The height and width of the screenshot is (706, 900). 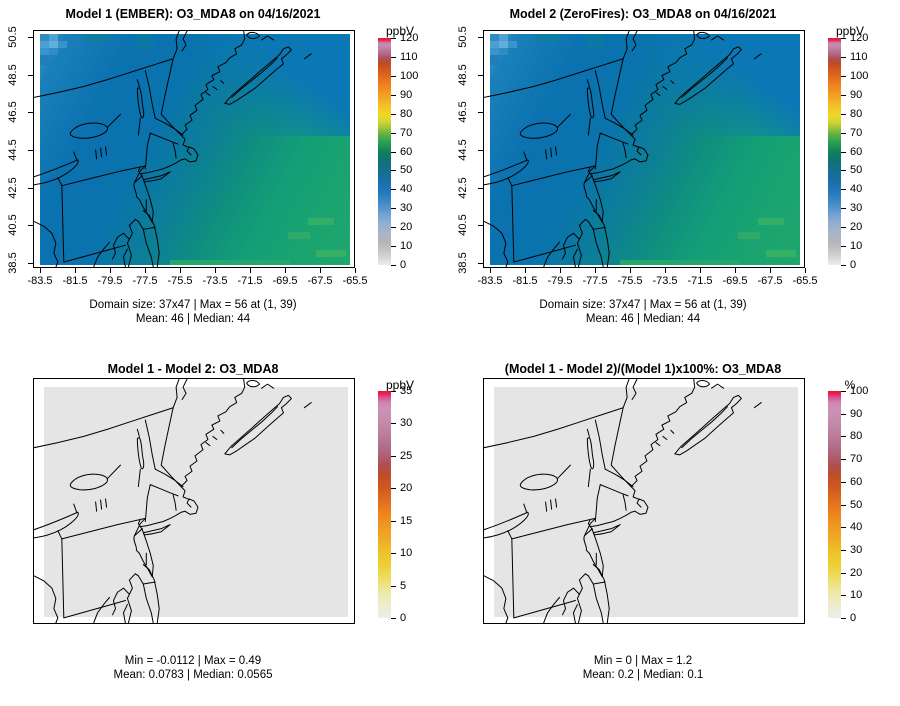 I want to click on difference-raster, so click(x=196, y=502).